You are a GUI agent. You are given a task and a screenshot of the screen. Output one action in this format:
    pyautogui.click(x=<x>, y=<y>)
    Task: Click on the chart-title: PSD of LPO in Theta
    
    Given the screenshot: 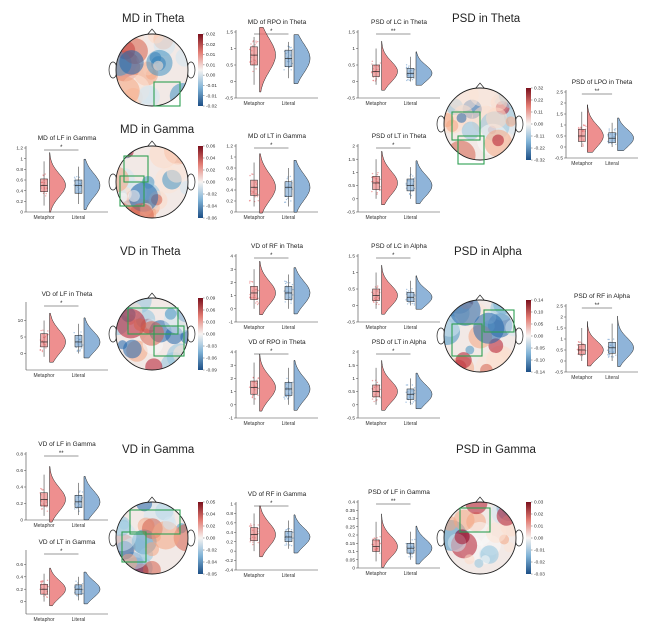 What is the action you would take?
    pyautogui.click(x=602, y=82)
    